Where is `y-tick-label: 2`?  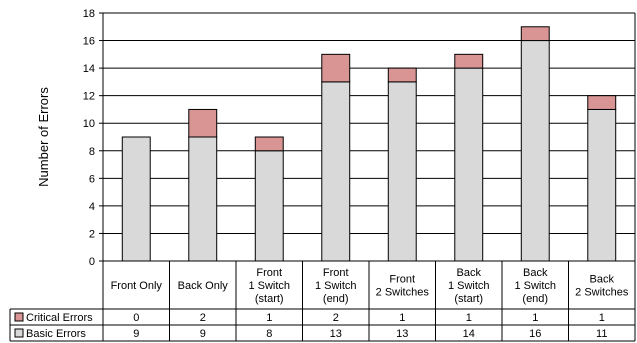 y-tick-label: 2 is located at coordinates (92, 234).